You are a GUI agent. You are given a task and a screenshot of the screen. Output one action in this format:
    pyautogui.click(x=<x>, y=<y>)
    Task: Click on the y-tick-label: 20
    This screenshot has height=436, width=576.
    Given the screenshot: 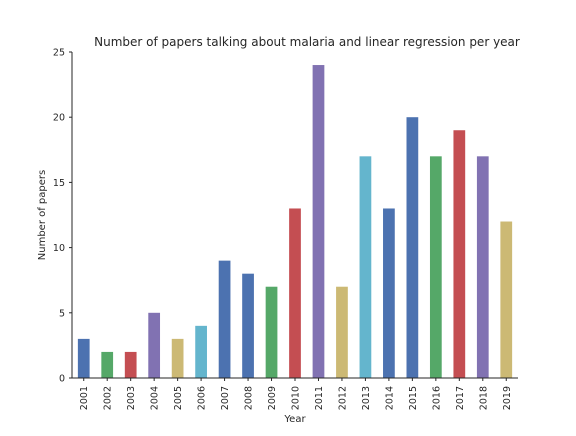 What is the action you would take?
    pyautogui.click(x=59, y=118)
    